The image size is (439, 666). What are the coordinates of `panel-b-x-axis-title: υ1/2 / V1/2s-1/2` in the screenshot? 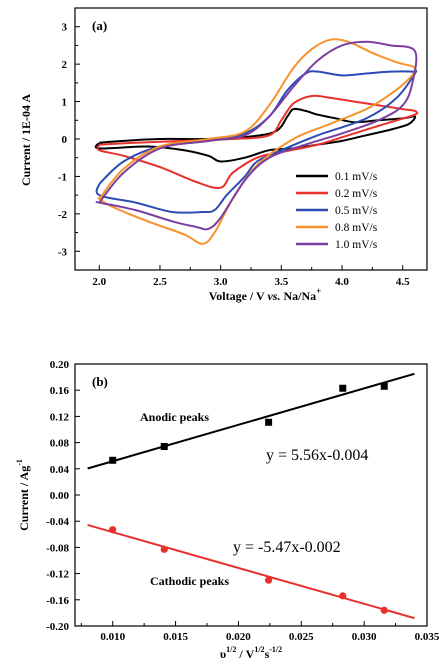 It's located at (251, 653).